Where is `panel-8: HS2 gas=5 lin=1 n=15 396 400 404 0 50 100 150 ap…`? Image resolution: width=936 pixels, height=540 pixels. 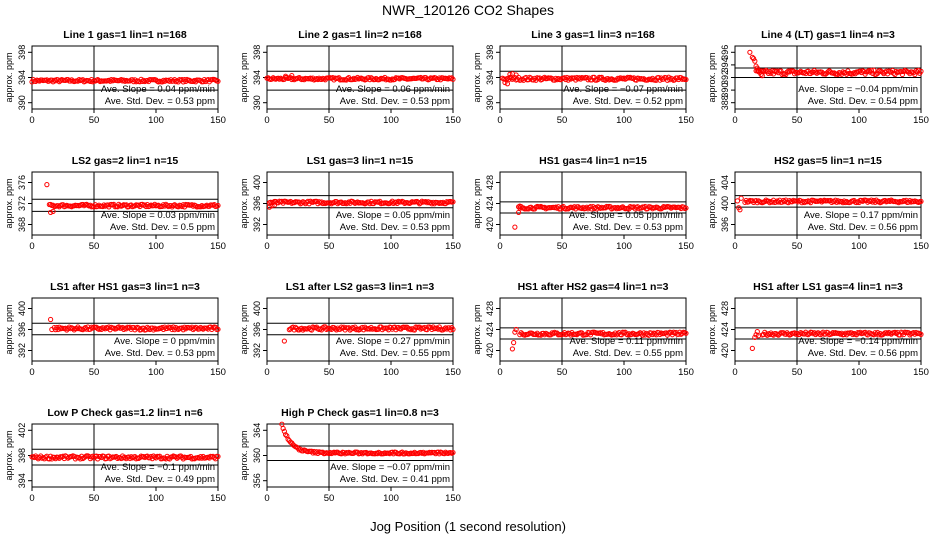
panel-8: HS2 gas=5 lin=1 n=15 396 400 404 0 50 100 150 ap… is located at coordinates (818, 203).